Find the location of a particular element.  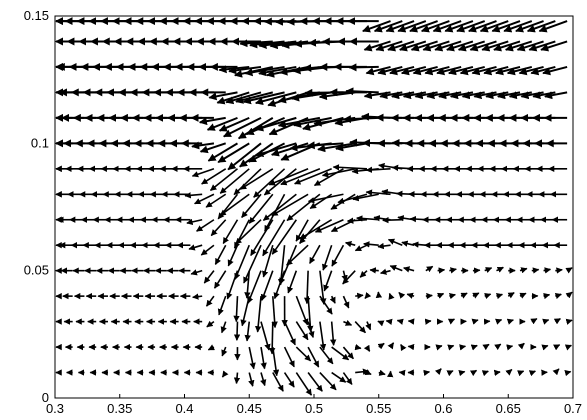

x-tick-label: 0.3 is located at coordinates (55, 408).